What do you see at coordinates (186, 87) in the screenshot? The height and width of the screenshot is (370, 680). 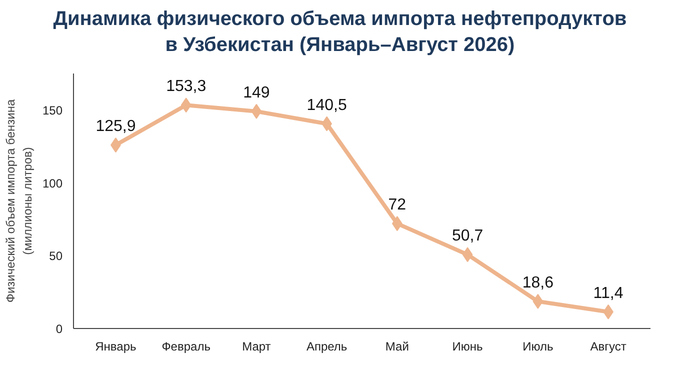 I see `data-label: 153,3` at bounding box center [186, 87].